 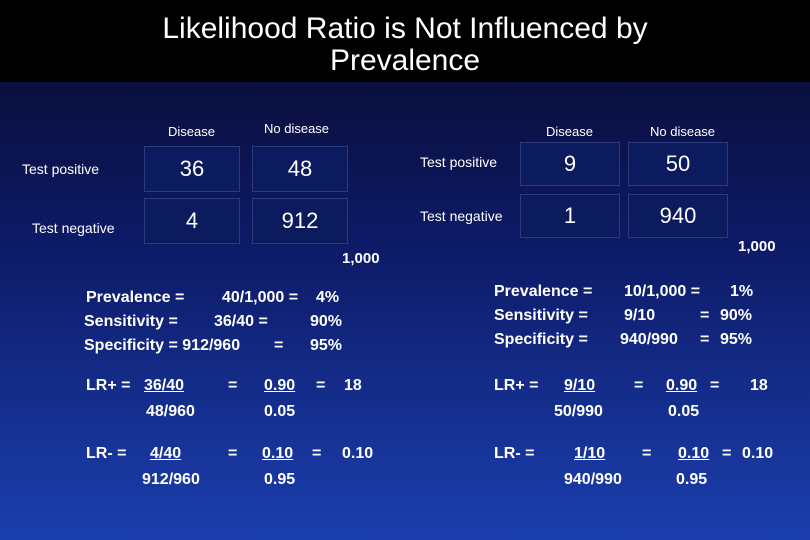 I want to click on left-specificity-eq: =, so click(x=279, y=345).